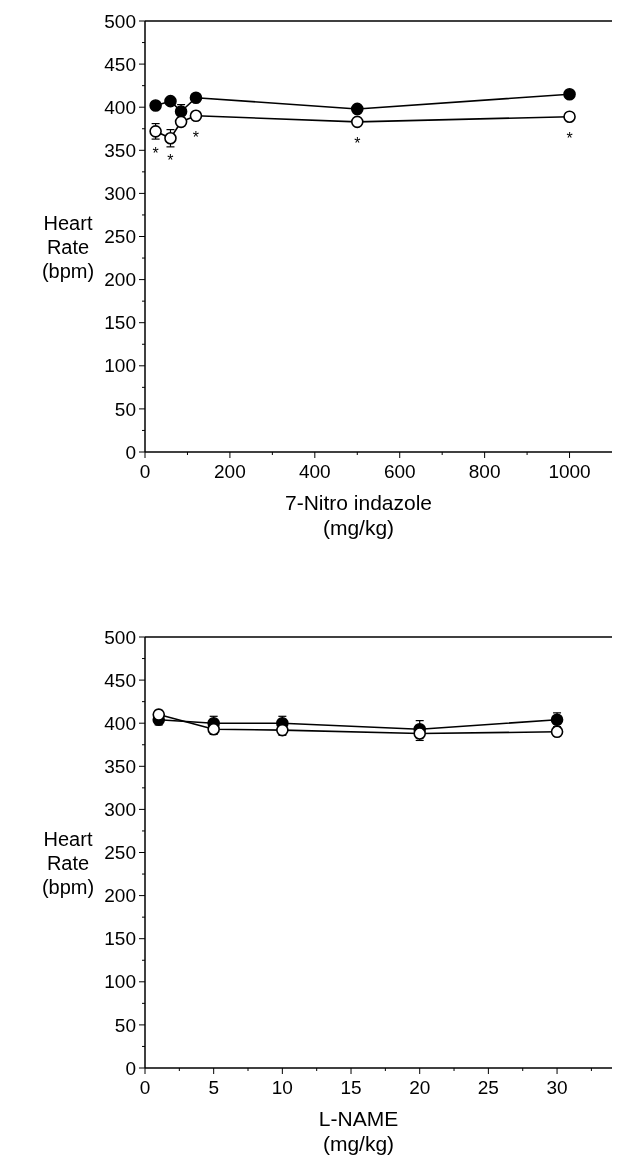  What do you see at coordinates (230, 471) in the screenshot?
I see `x-tick-label: 200` at bounding box center [230, 471].